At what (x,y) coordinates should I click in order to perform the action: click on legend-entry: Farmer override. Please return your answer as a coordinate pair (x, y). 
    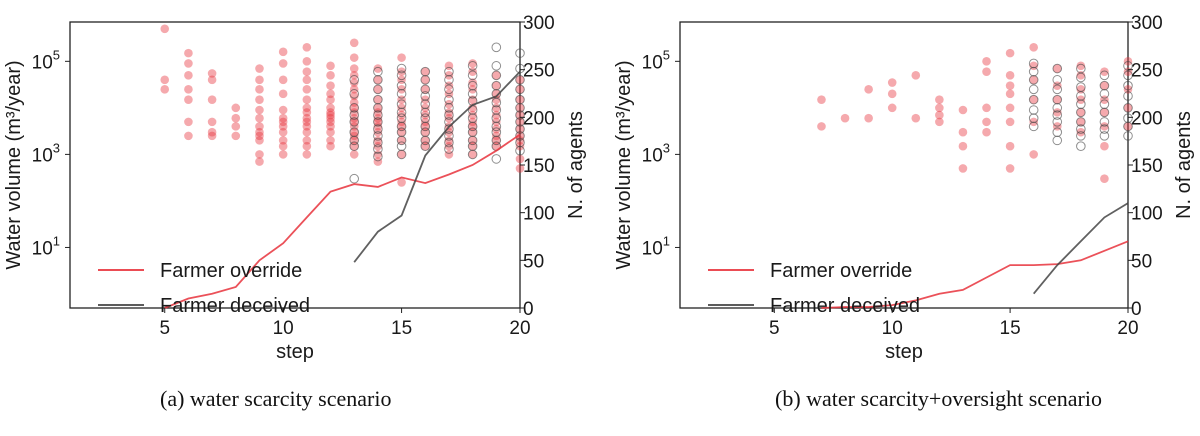
    Looking at the image, I should click on (841, 271).